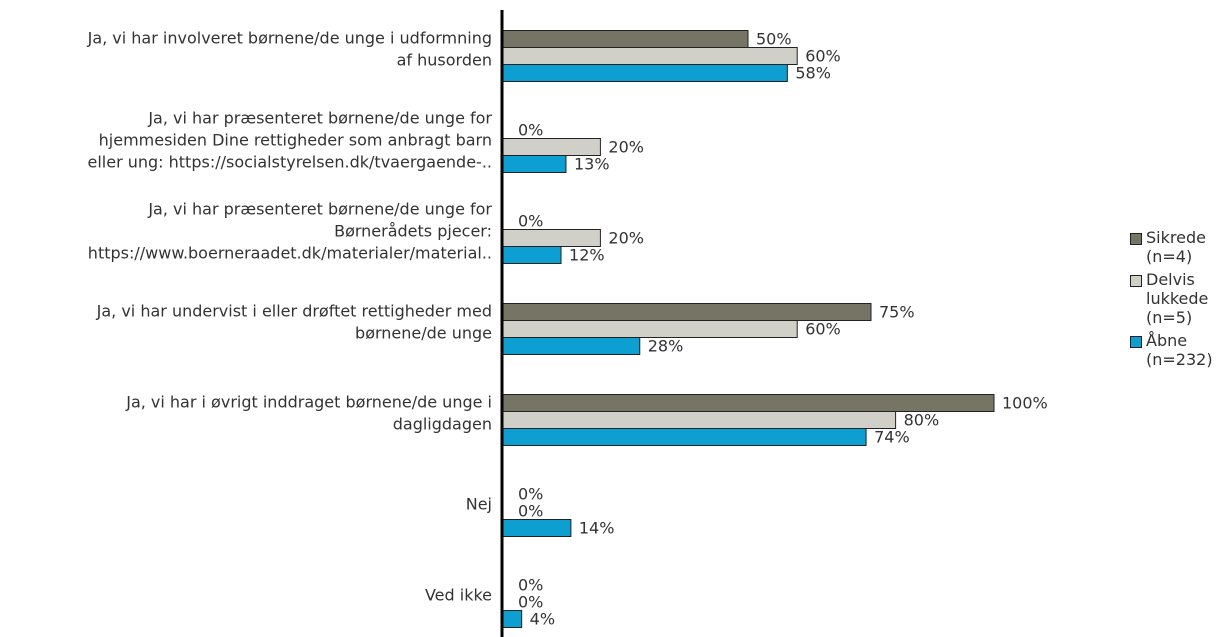 The image size is (1228, 637). I want to click on category-label: Ved ikke, so click(458, 595).